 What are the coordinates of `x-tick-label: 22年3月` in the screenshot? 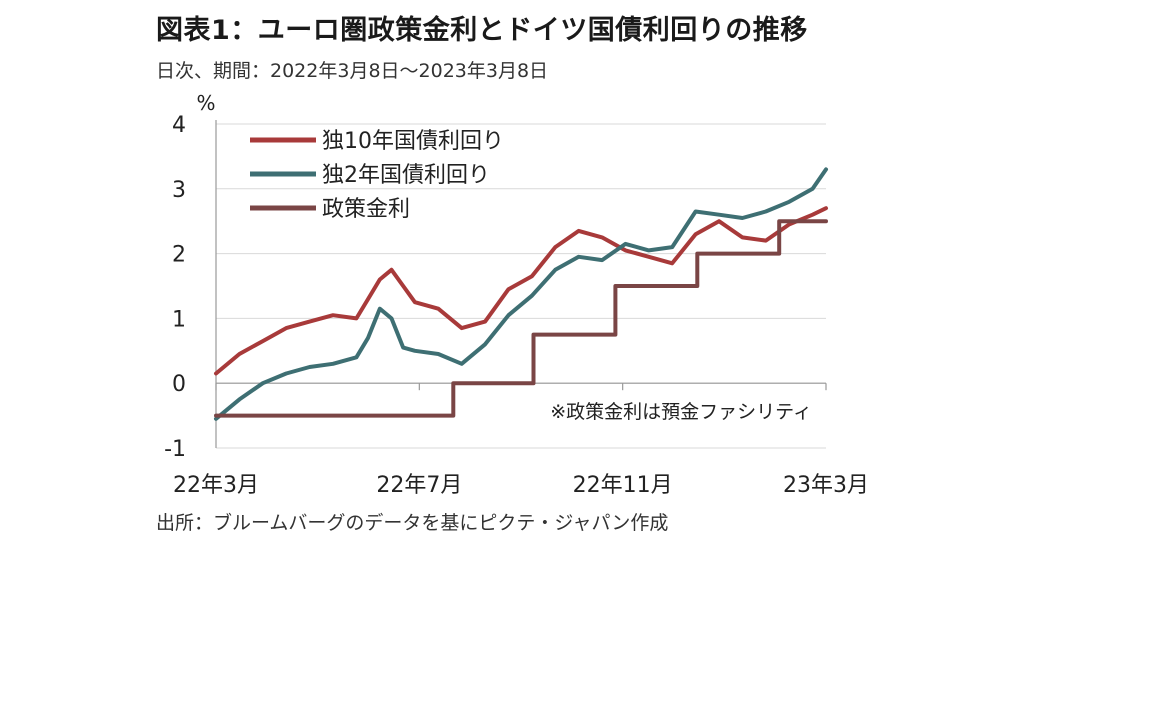 It's located at (216, 485).